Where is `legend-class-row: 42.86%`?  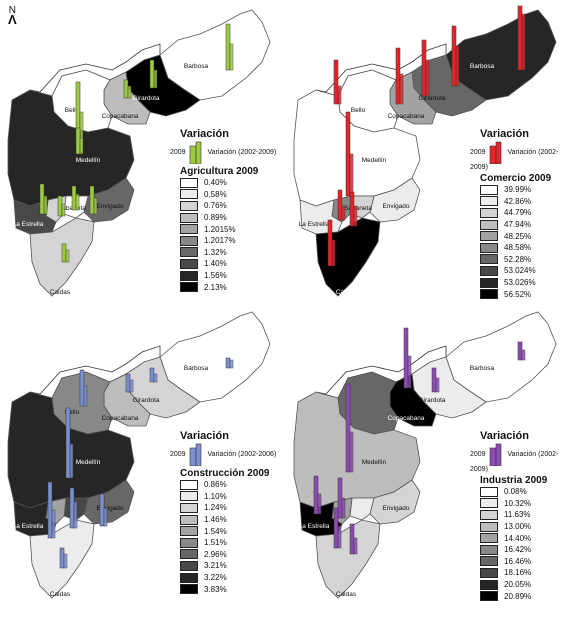
legend-class-row: 42.86% is located at coordinates (526, 202).